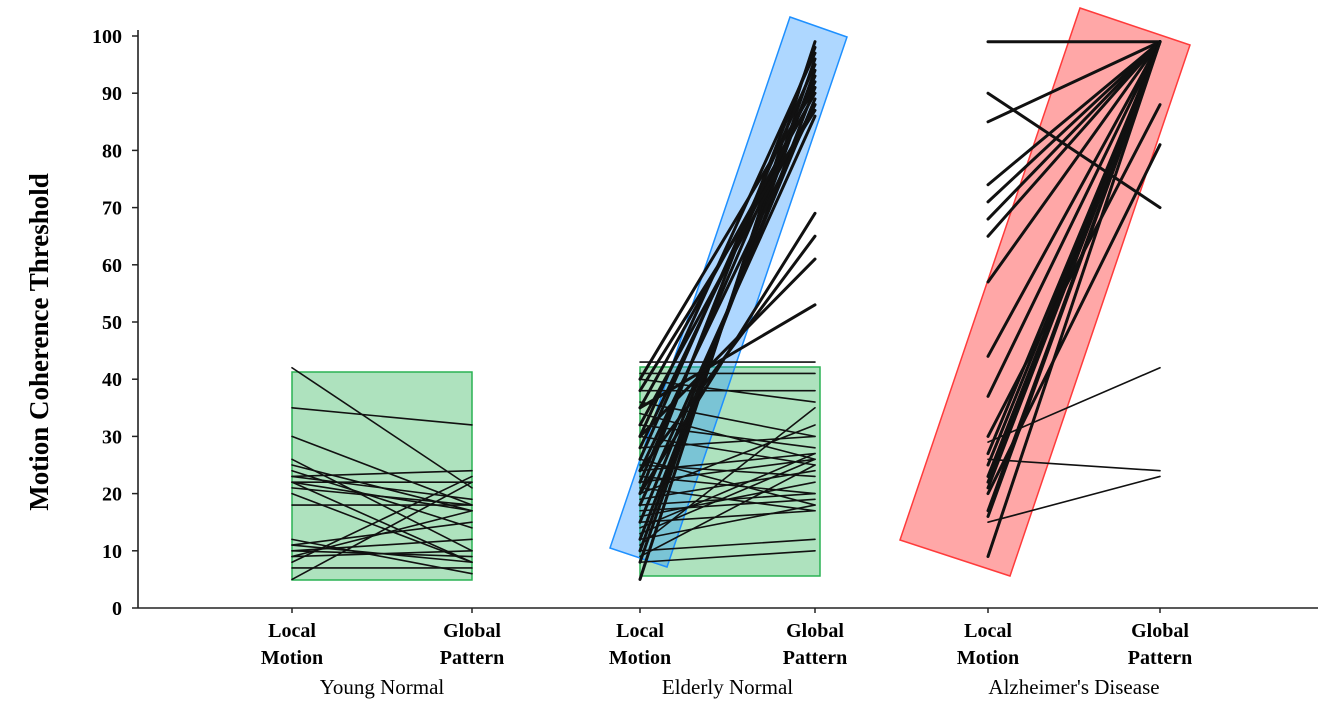 This screenshot has width=1320, height=704. I want to click on group-label: Young Normal, so click(382, 687).